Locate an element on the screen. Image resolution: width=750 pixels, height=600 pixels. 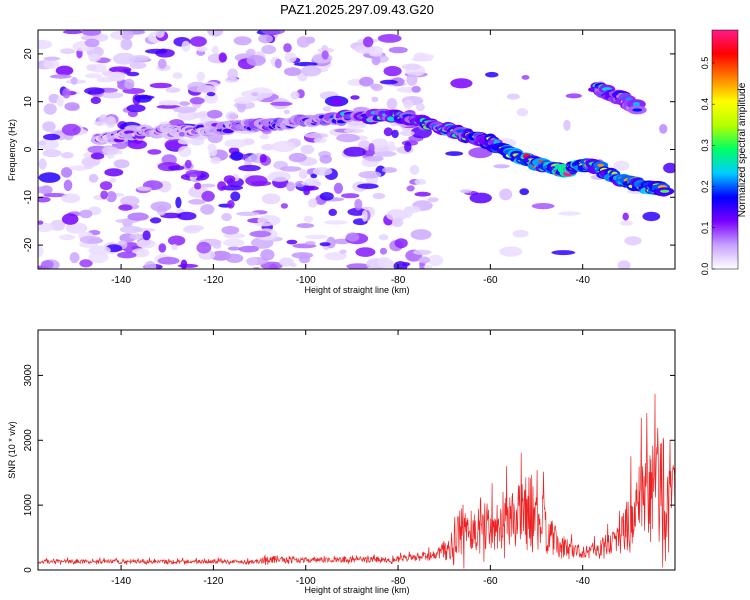
y-tick-label: -20 is located at coordinates (28, 244).